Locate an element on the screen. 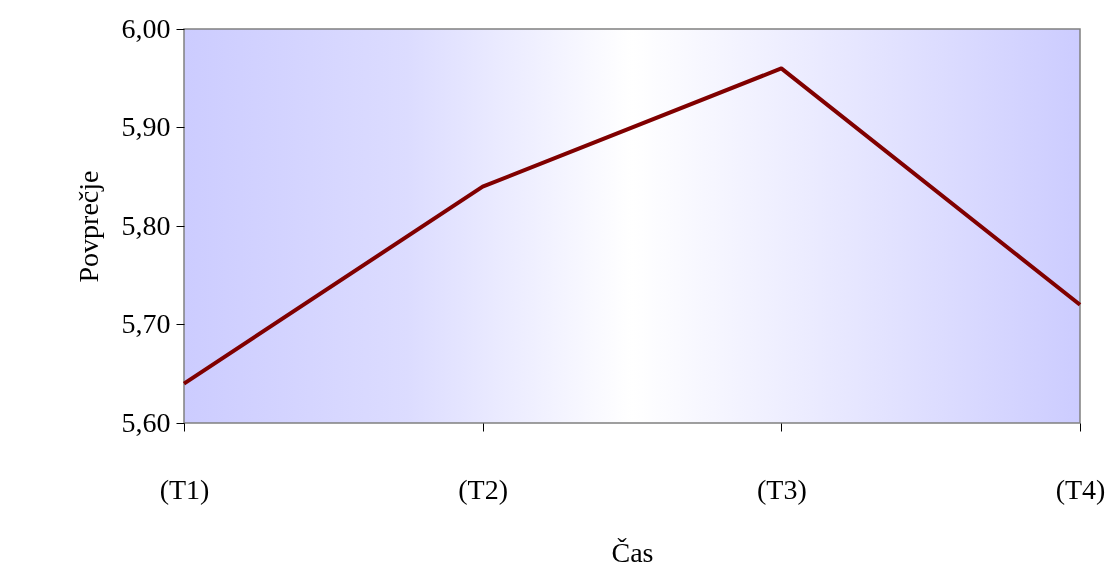 Image resolution: width=1118 pixels, height=577 pixels. x-tick-label: (T4) is located at coordinates (1080, 489).